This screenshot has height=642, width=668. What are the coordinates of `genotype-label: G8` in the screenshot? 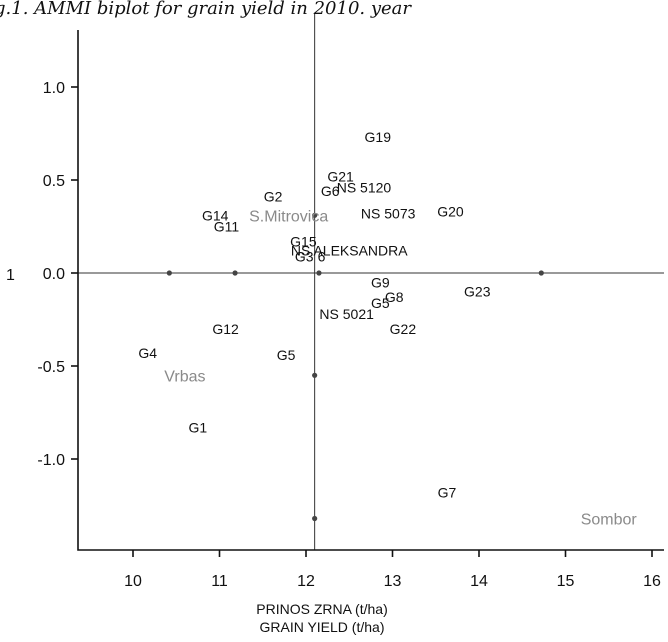 It's located at (394, 297).